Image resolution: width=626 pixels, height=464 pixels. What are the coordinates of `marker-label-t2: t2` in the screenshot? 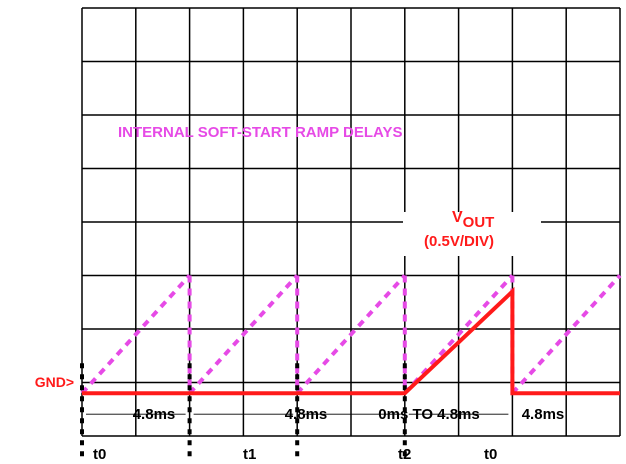 It's located at (404, 454).